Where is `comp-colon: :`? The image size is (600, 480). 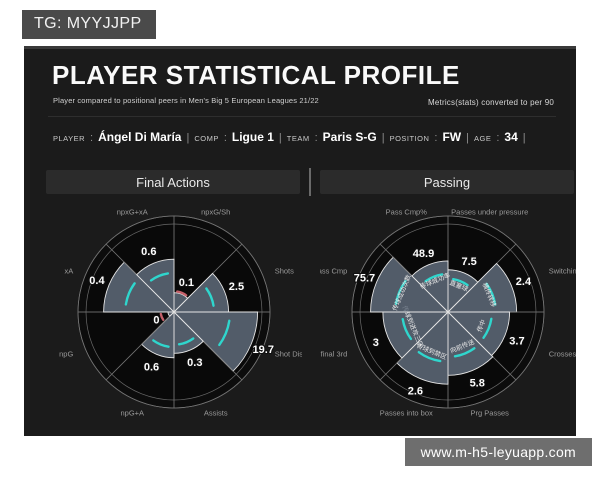
comp-colon: : is located at coordinates (225, 138).